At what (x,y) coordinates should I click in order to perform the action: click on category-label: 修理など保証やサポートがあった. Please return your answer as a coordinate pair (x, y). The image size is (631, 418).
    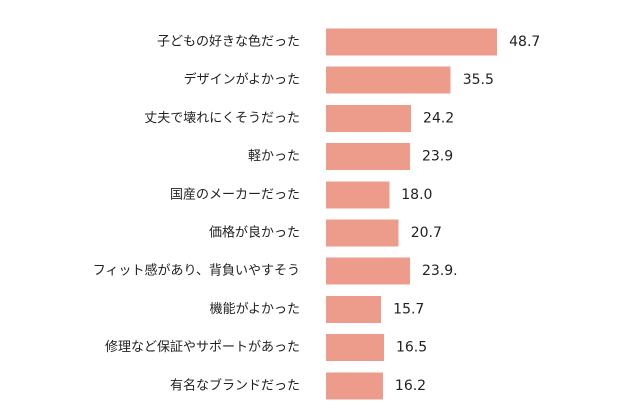
    Looking at the image, I should click on (202, 347).